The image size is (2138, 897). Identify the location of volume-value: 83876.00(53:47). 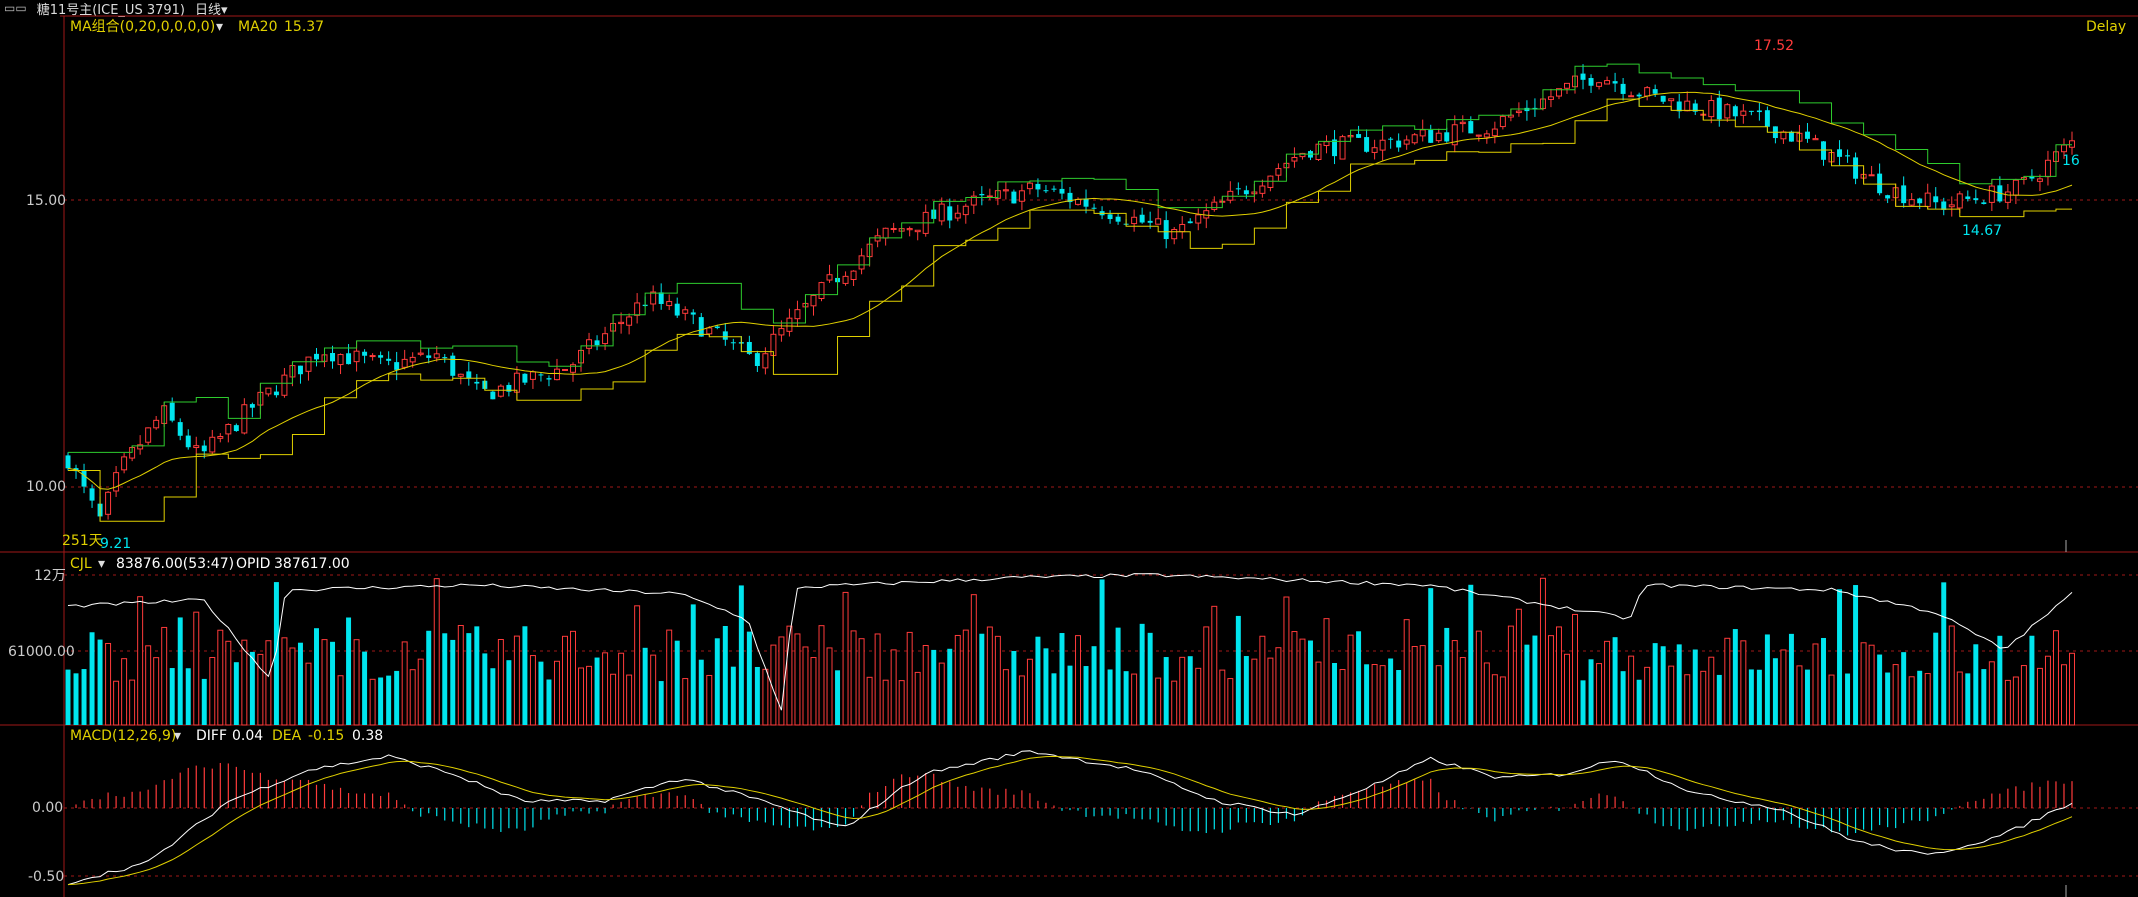
(175, 564).